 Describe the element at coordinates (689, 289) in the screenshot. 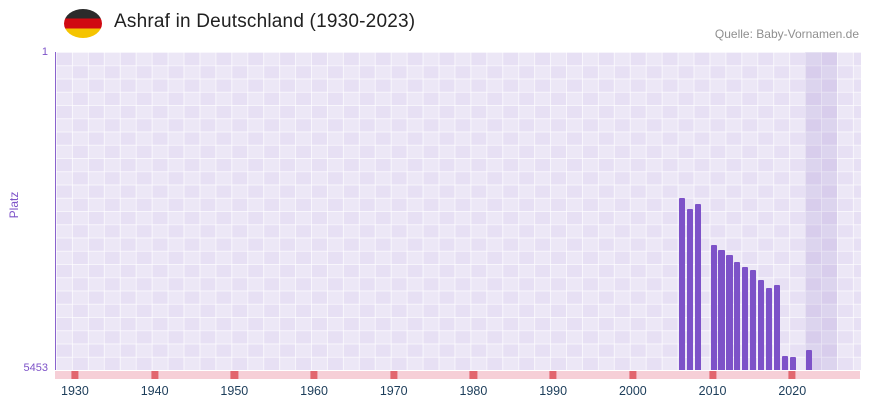

I see `bar-2007` at that location.